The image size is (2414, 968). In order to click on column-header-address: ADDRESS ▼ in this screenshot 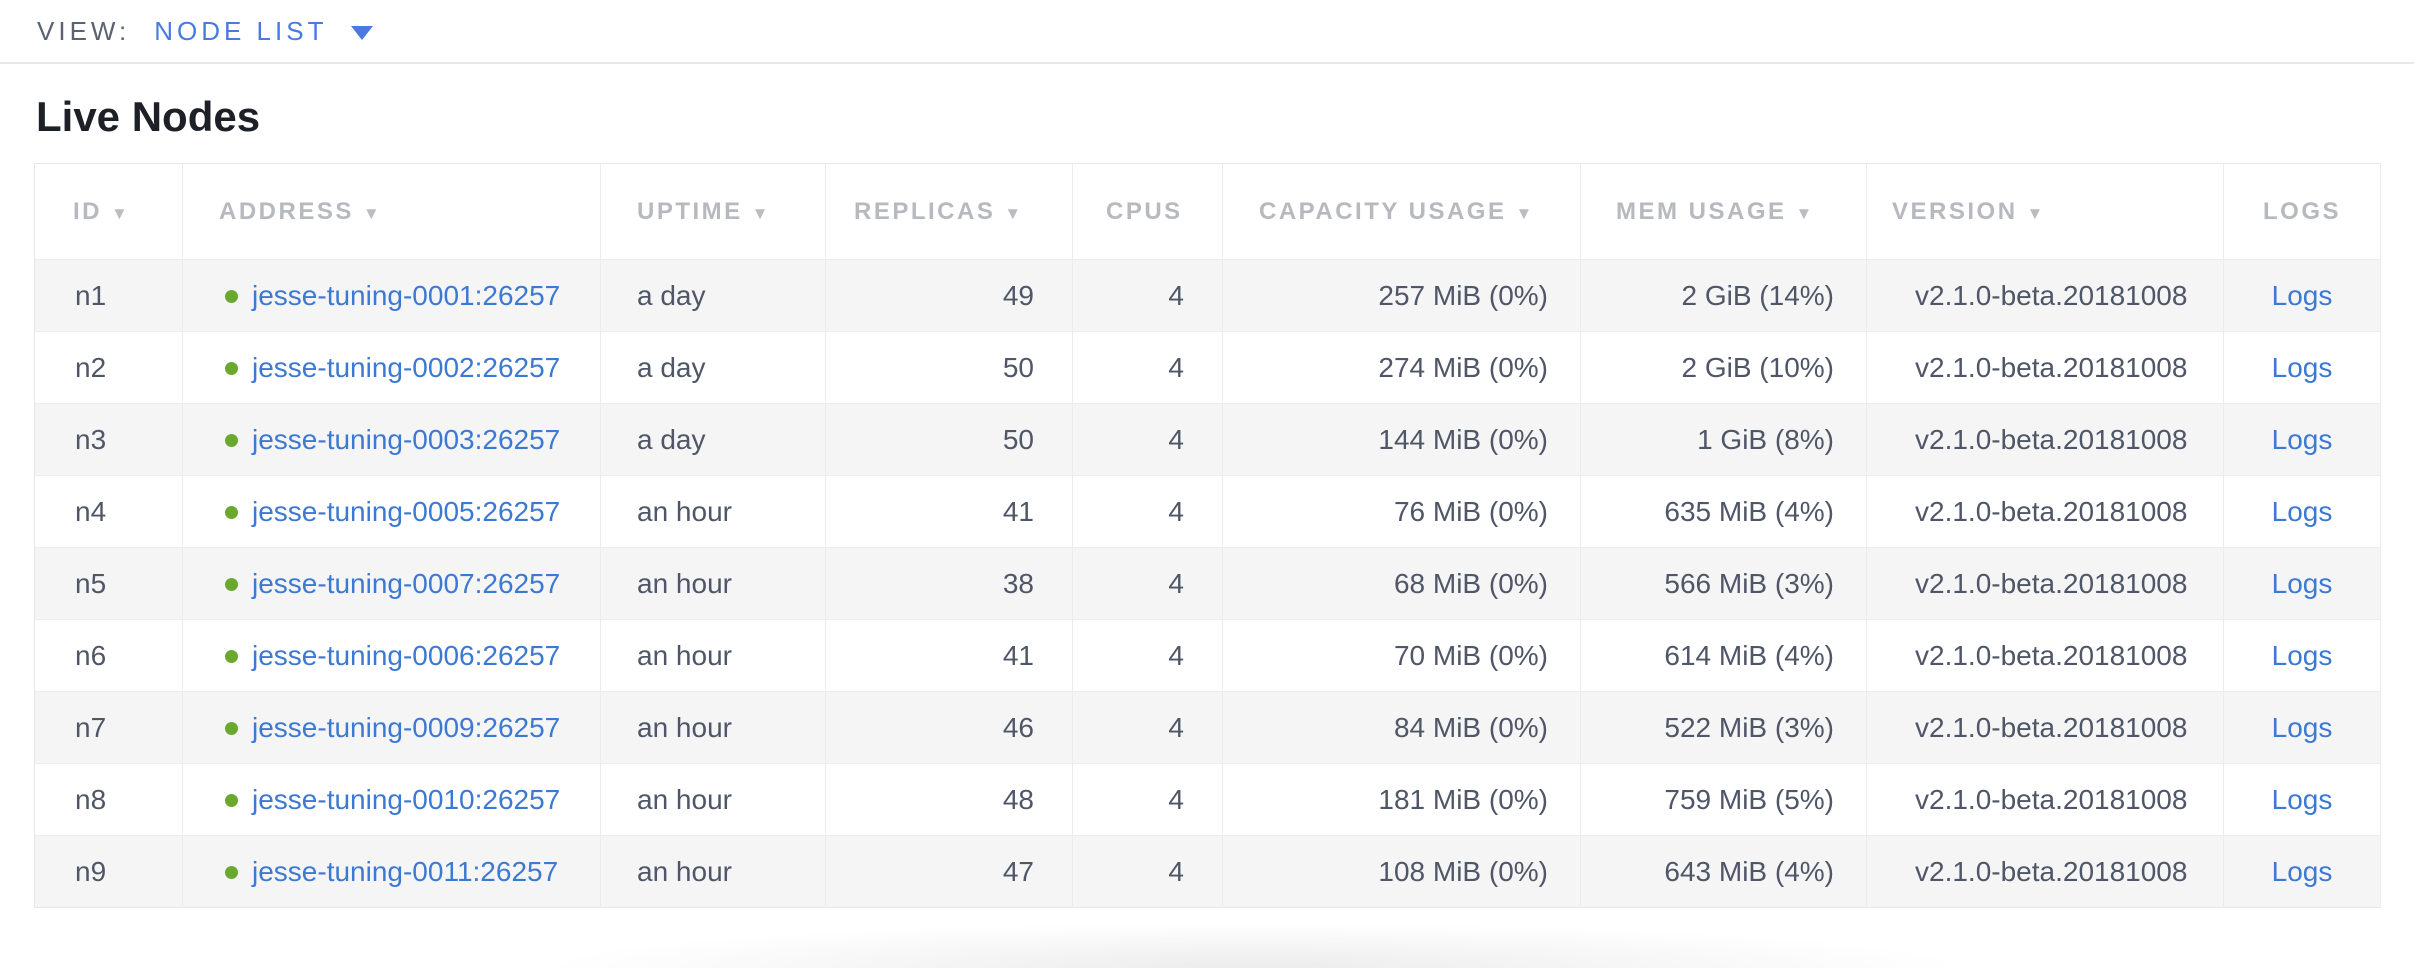, I will do `click(391, 211)`.